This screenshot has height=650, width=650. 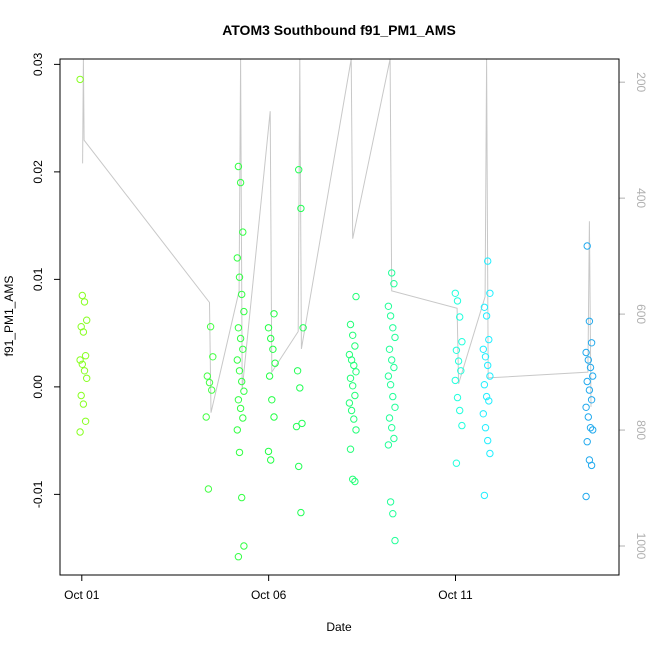 What do you see at coordinates (339, 627) in the screenshot?
I see `x-axis-label: Date` at bounding box center [339, 627].